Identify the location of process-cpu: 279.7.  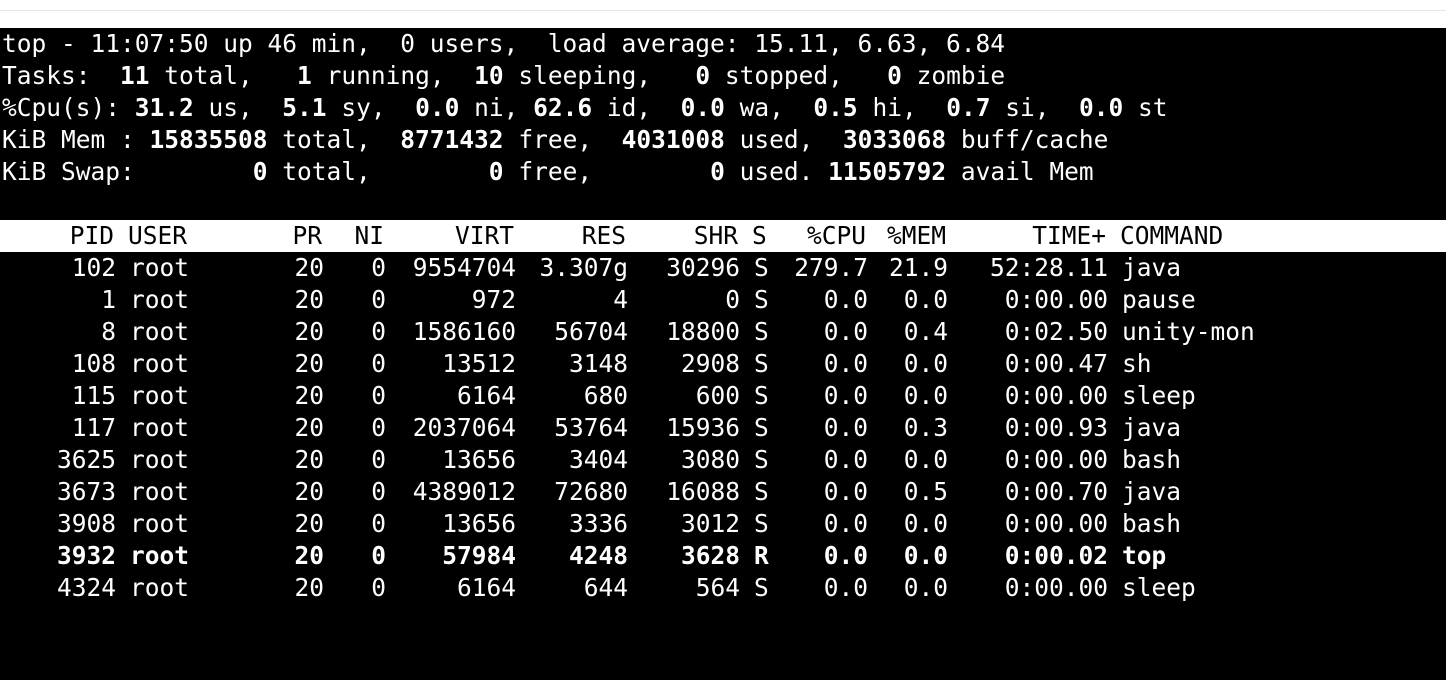
(831, 267).